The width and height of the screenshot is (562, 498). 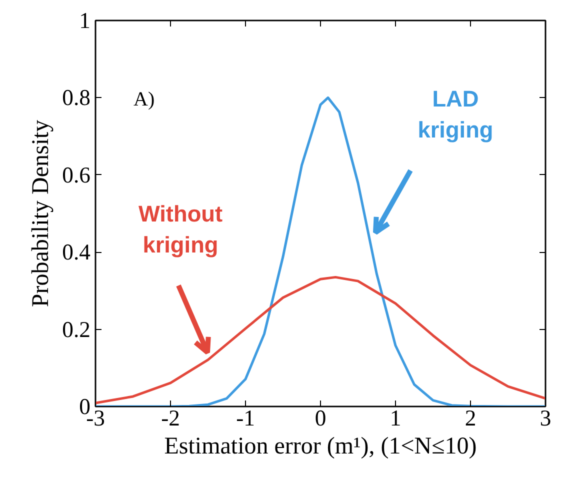 What do you see at coordinates (170, 418) in the screenshot?
I see `x-tick-label: -2` at bounding box center [170, 418].